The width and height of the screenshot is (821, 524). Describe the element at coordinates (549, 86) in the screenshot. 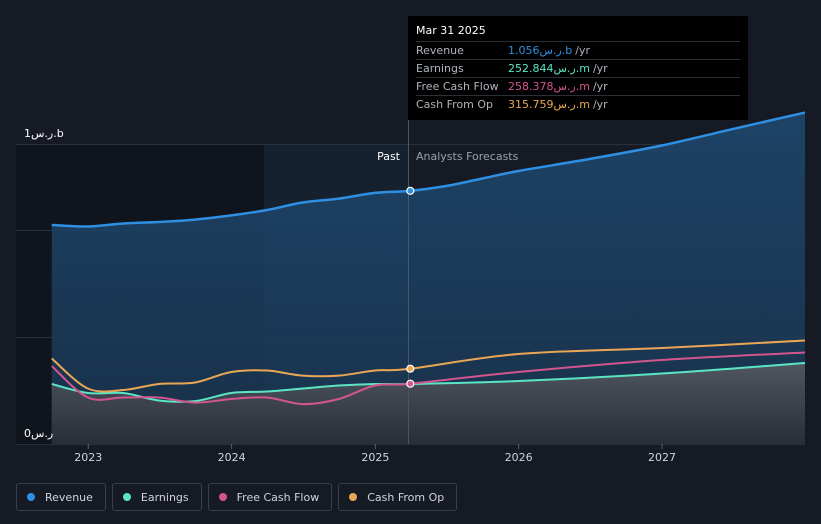

I see `tooltip-value: 258.378ر.س.m` at that location.